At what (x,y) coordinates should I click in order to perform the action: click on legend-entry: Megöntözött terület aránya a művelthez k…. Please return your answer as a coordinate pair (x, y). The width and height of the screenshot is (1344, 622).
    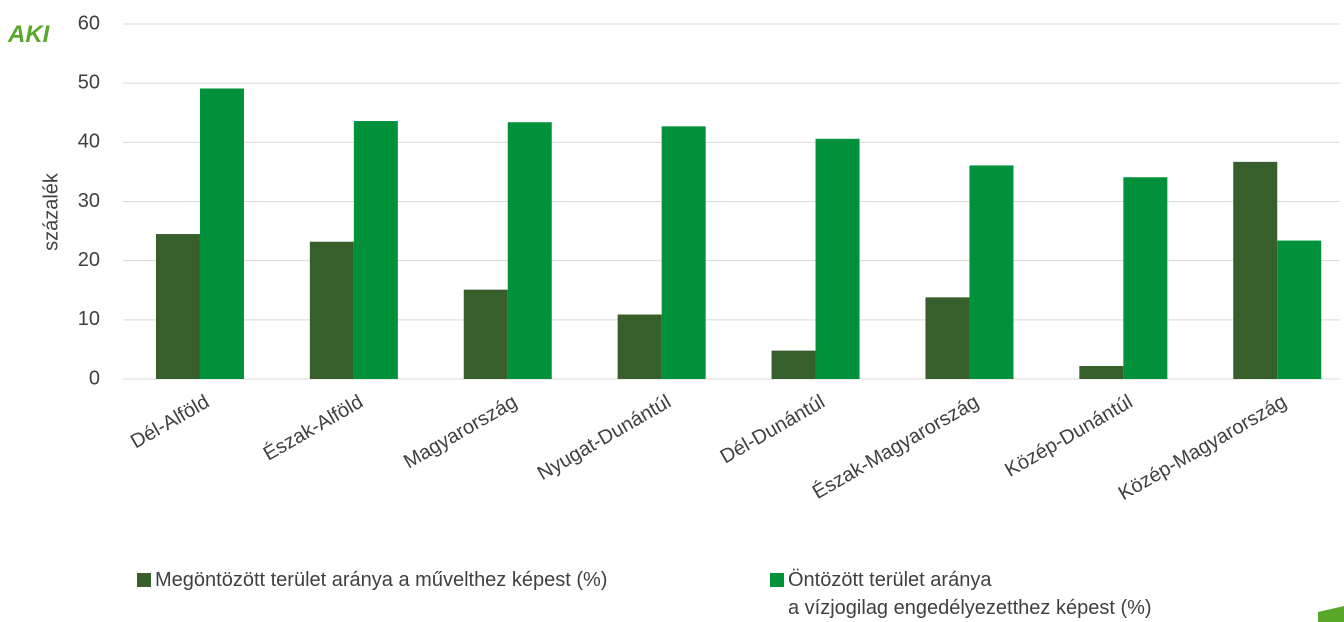
    Looking at the image, I should click on (372, 580).